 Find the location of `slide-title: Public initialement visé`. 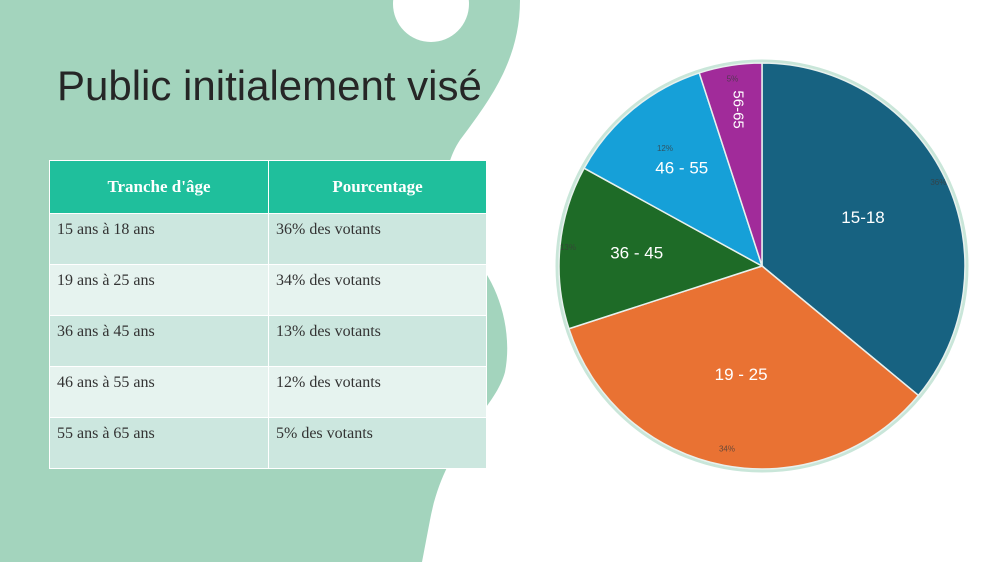

slide-title: Public initialement visé is located at coordinates (269, 85).